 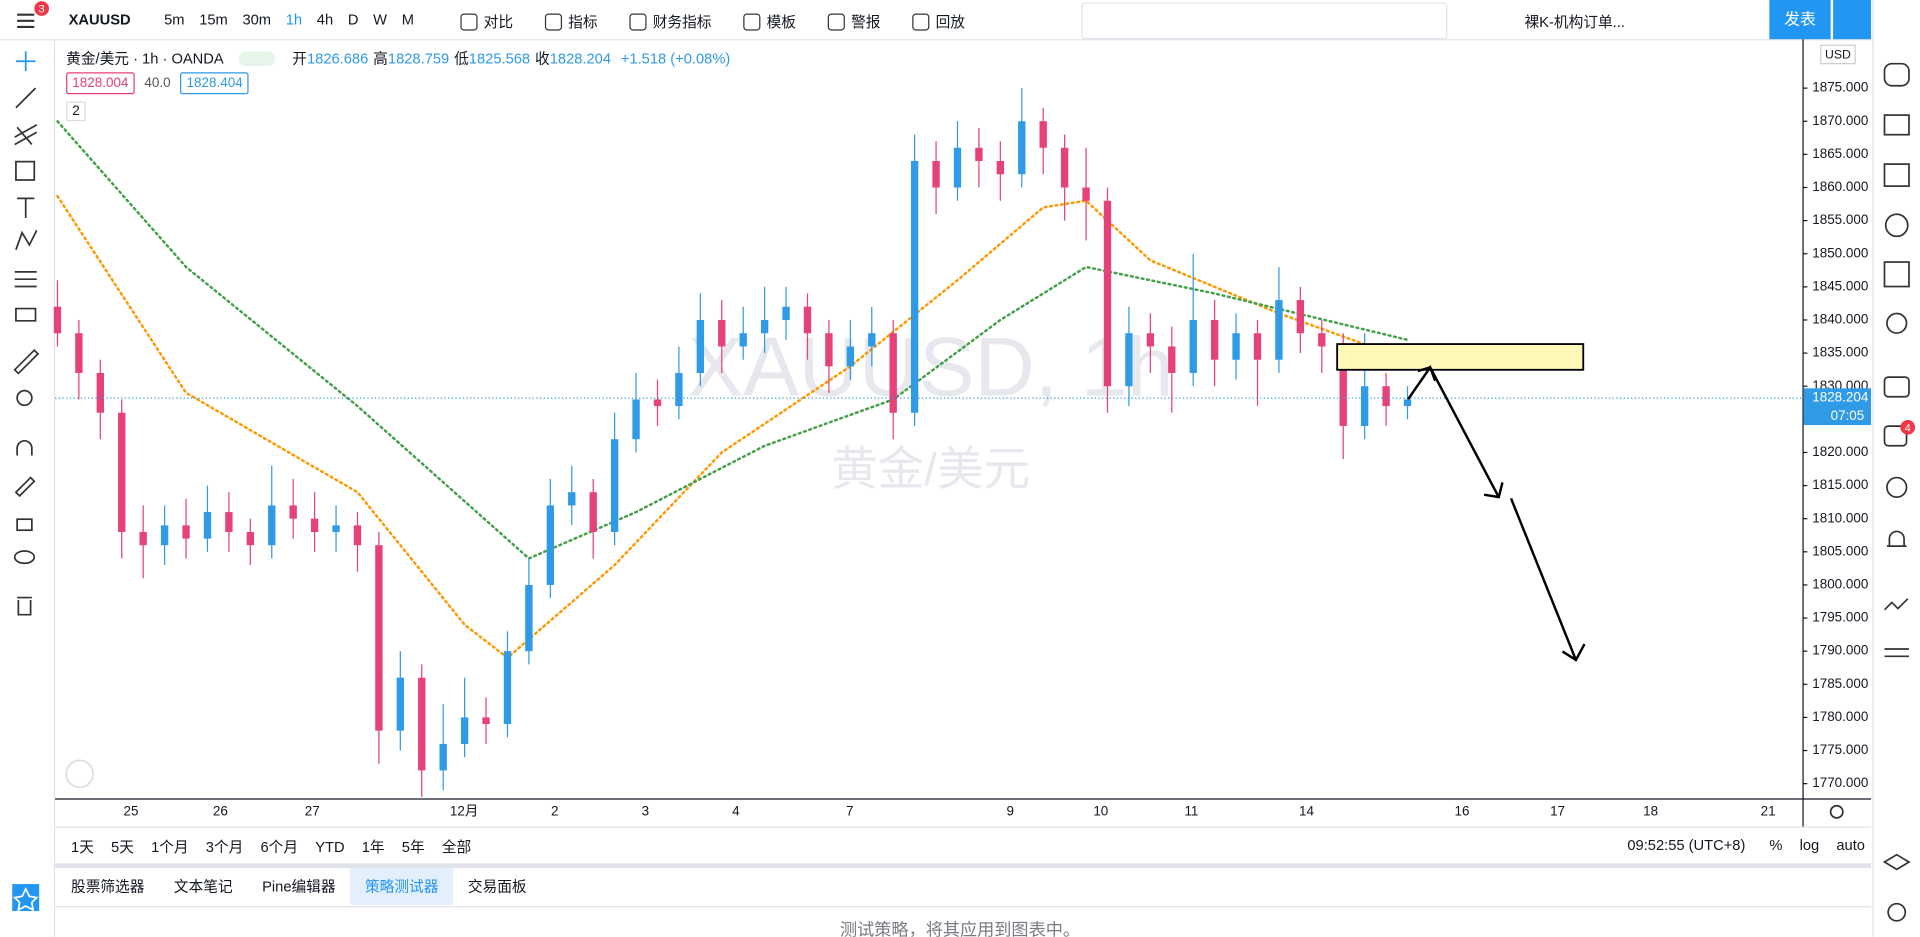 What do you see at coordinates (670, 21) in the screenshot?
I see `header-button: 财务指标` at bounding box center [670, 21].